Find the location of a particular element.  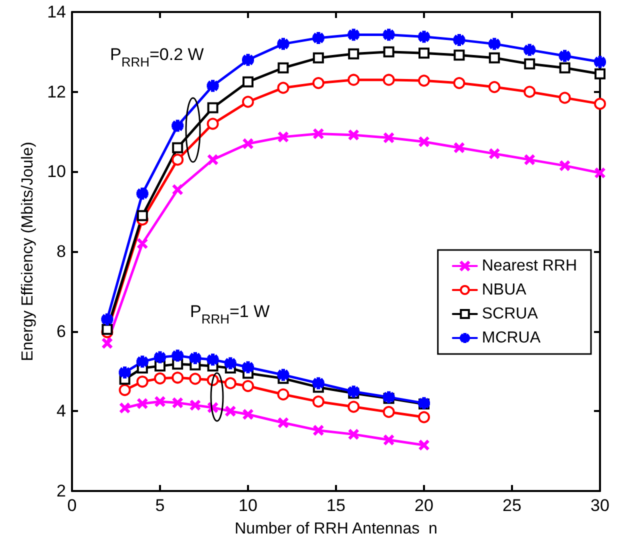

x-tick-label: 25 is located at coordinates (512, 505).